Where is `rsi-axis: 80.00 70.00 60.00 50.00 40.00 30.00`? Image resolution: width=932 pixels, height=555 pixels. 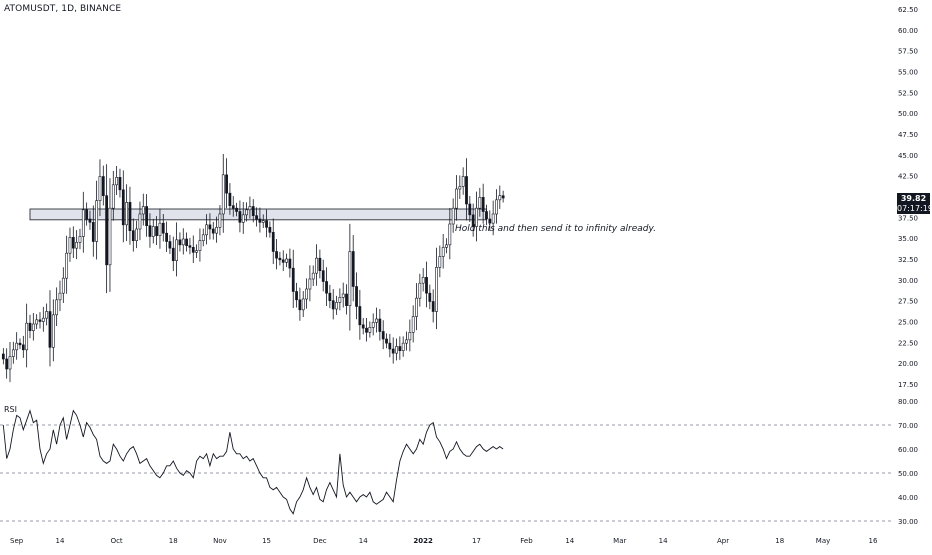
rsi-axis: 80.00 70.00 60.00 50.00 40.00 30.00 is located at coordinates (908, 462).